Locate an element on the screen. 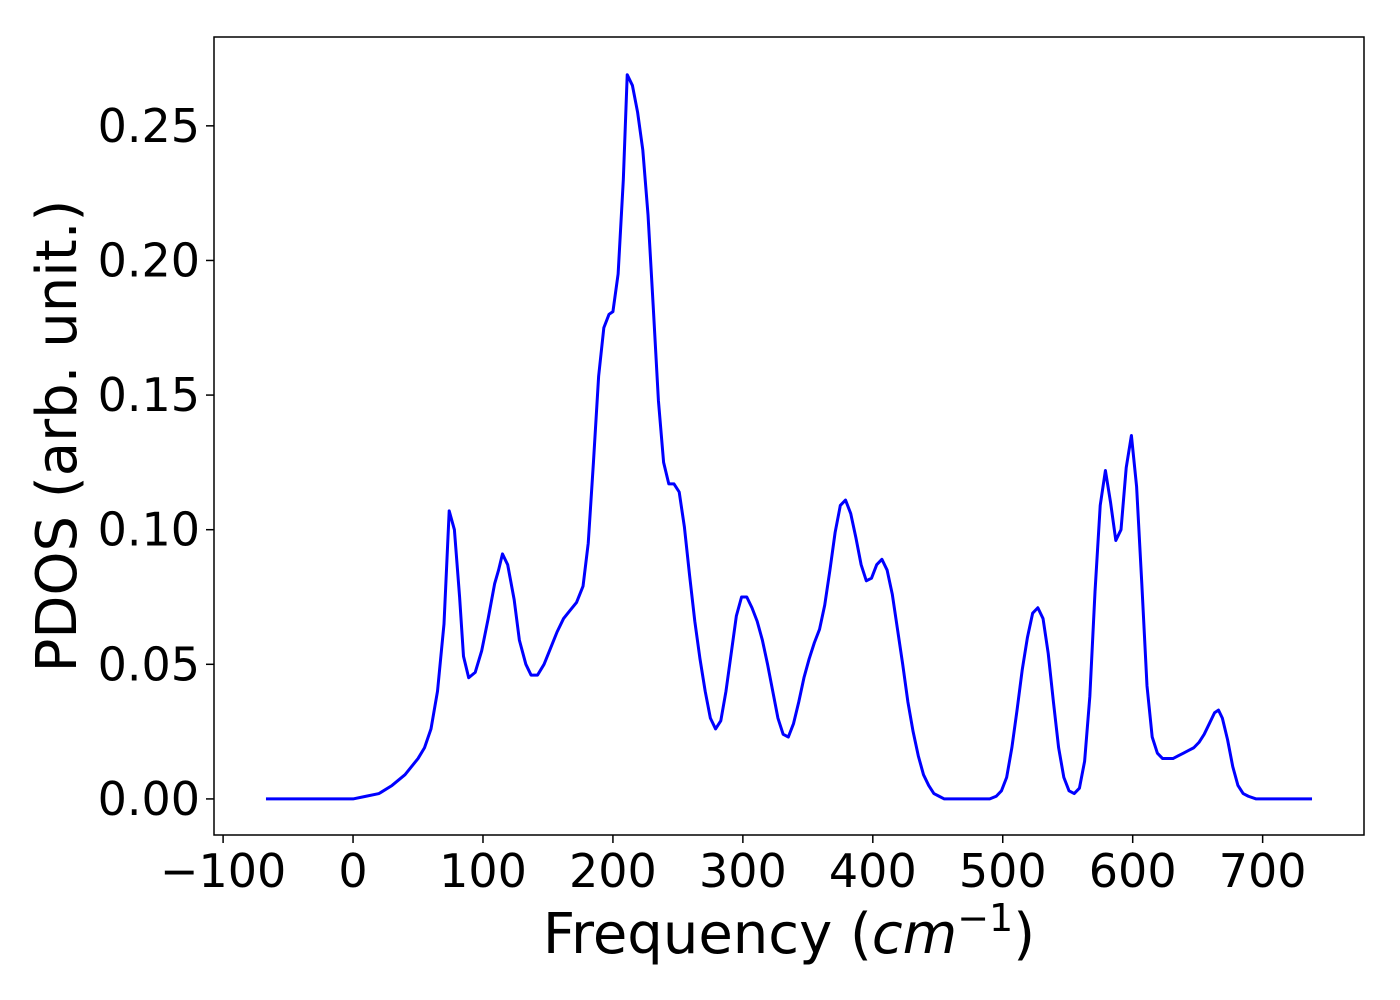 The height and width of the screenshot is (1000, 1400). x-tick-label: −100 is located at coordinates (223, 871).